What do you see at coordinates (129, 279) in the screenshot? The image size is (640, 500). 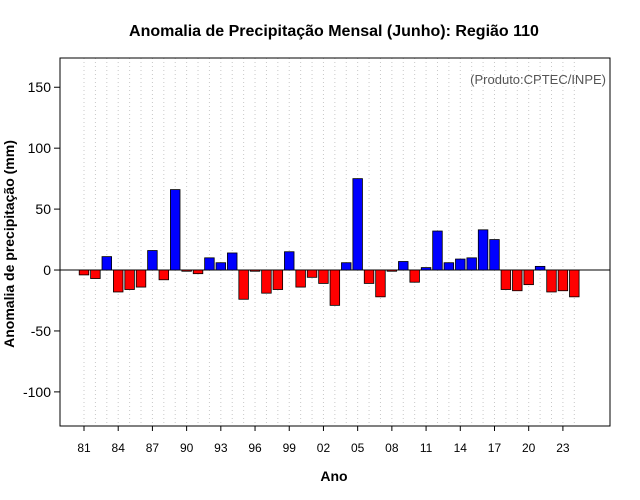 I see `bar-1985` at bounding box center [129, 279].